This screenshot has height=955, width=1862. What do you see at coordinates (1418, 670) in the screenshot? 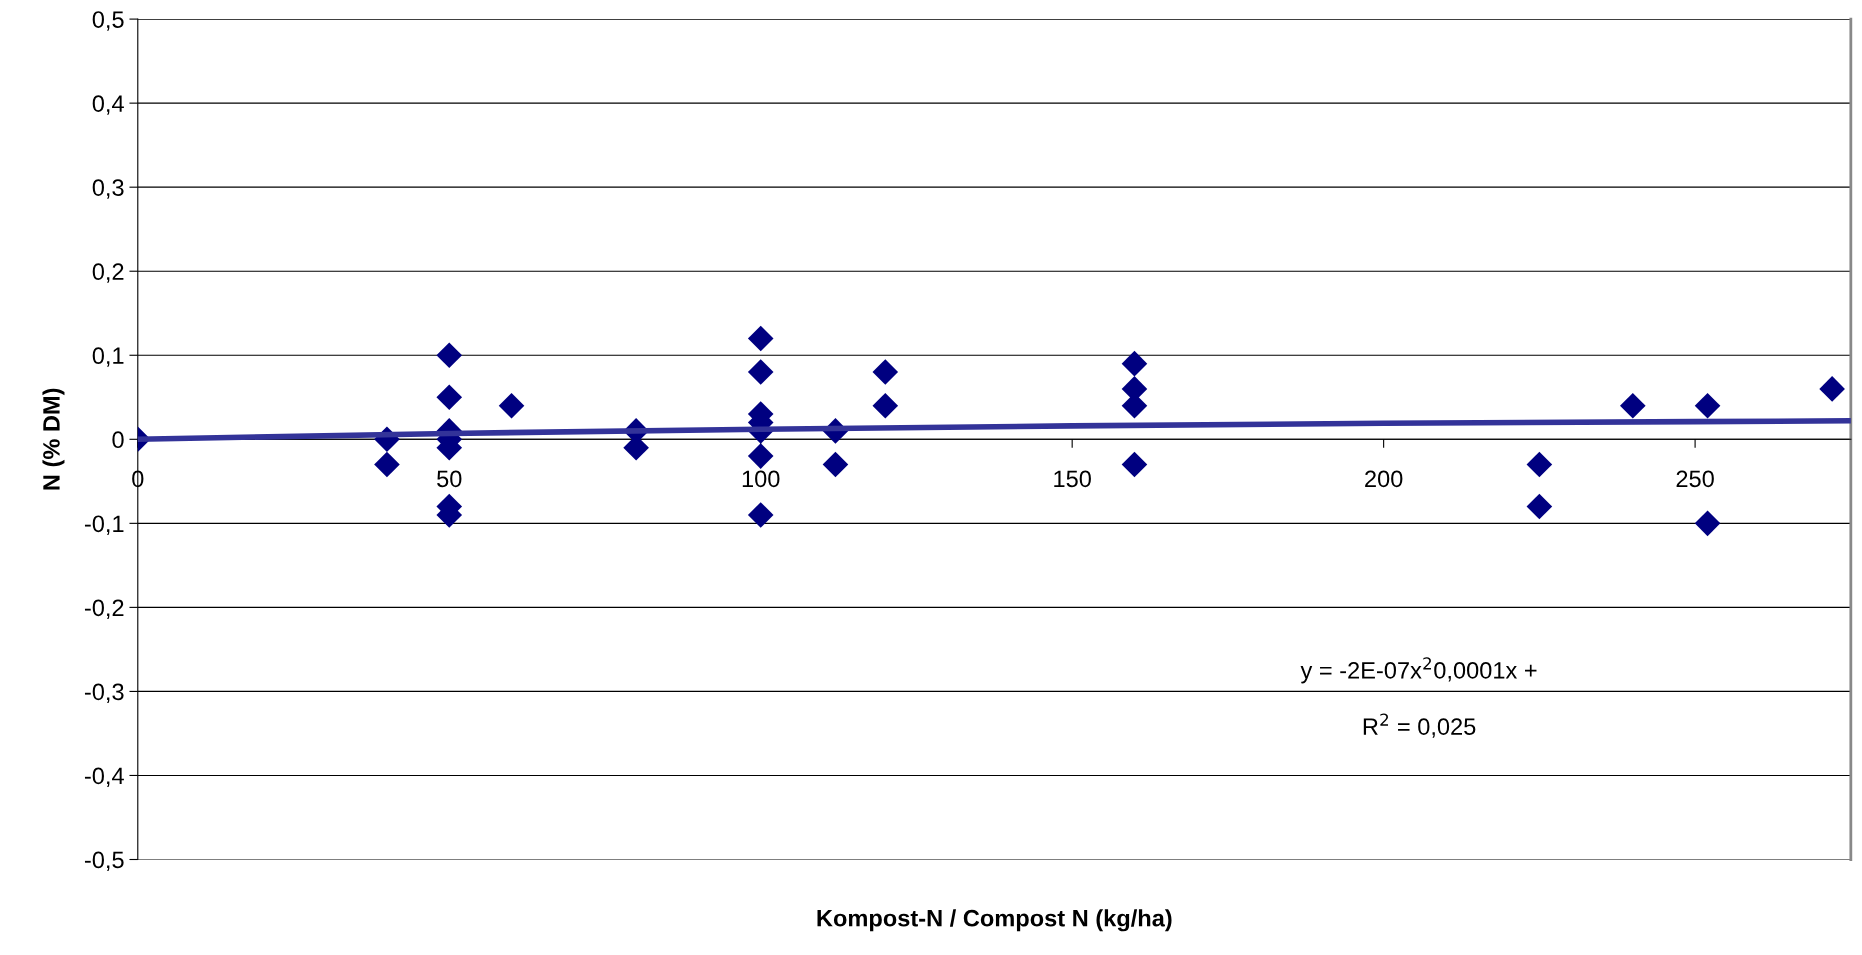
I see `annotation: y = -2E-07x$^{2}$0,0001x +` at bounding box center [1418, 670].